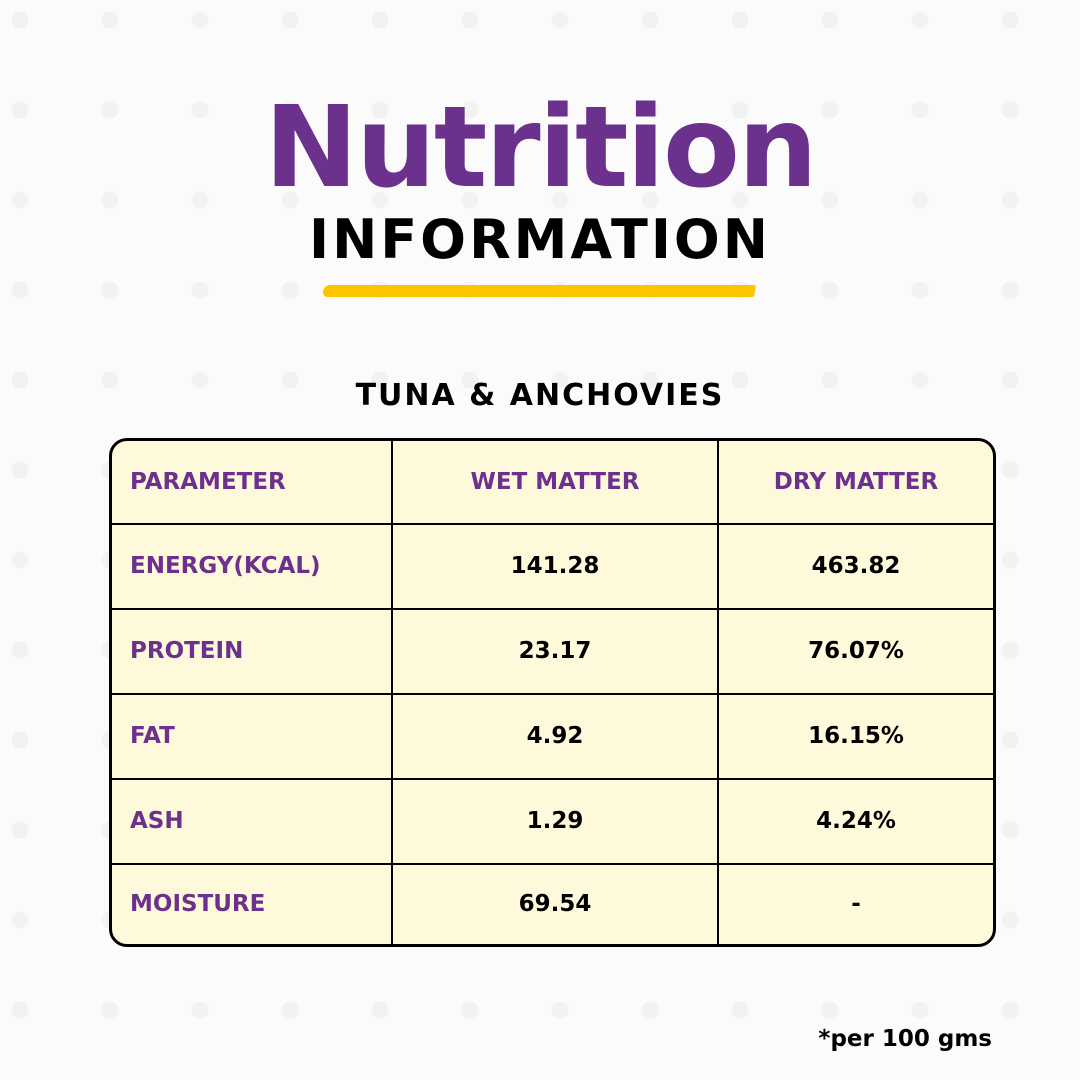  Describe the element at coordinates (540, 148) in the screenshot. I see `page-title: Nutrition` at that location.